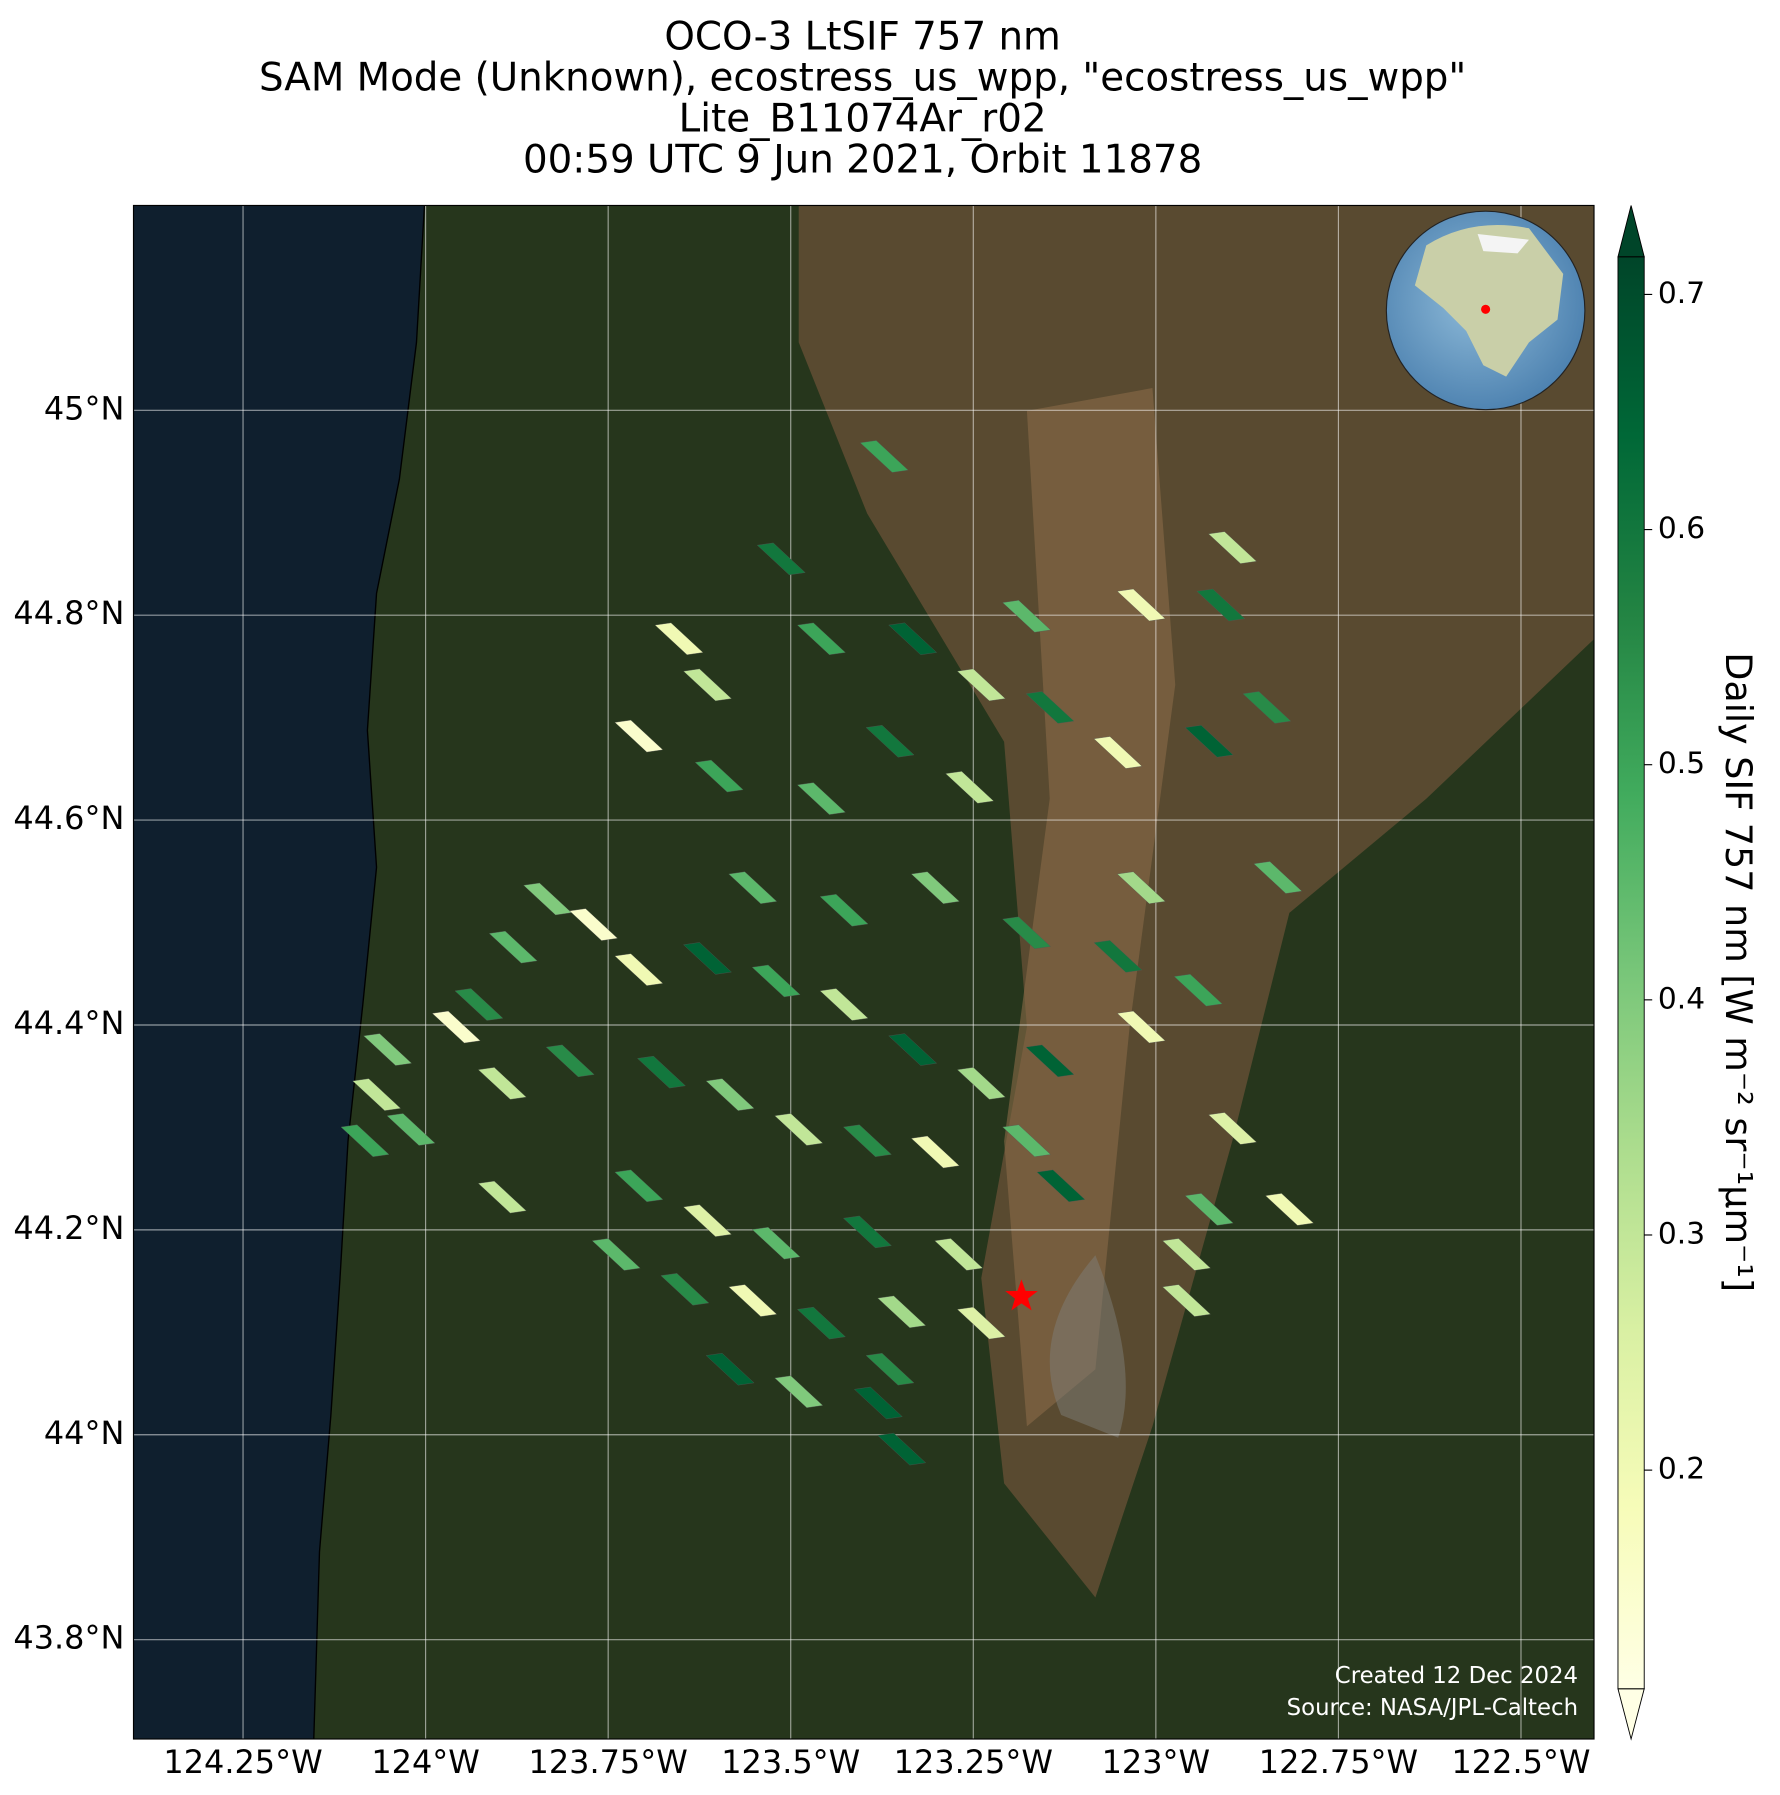 This screenshot has width=1780, height=1795. What do you see at coordinates (790, 1762) in the screenshot?
I see `x-tick-label: 123.5°W` at bounding box center [790, 1762].